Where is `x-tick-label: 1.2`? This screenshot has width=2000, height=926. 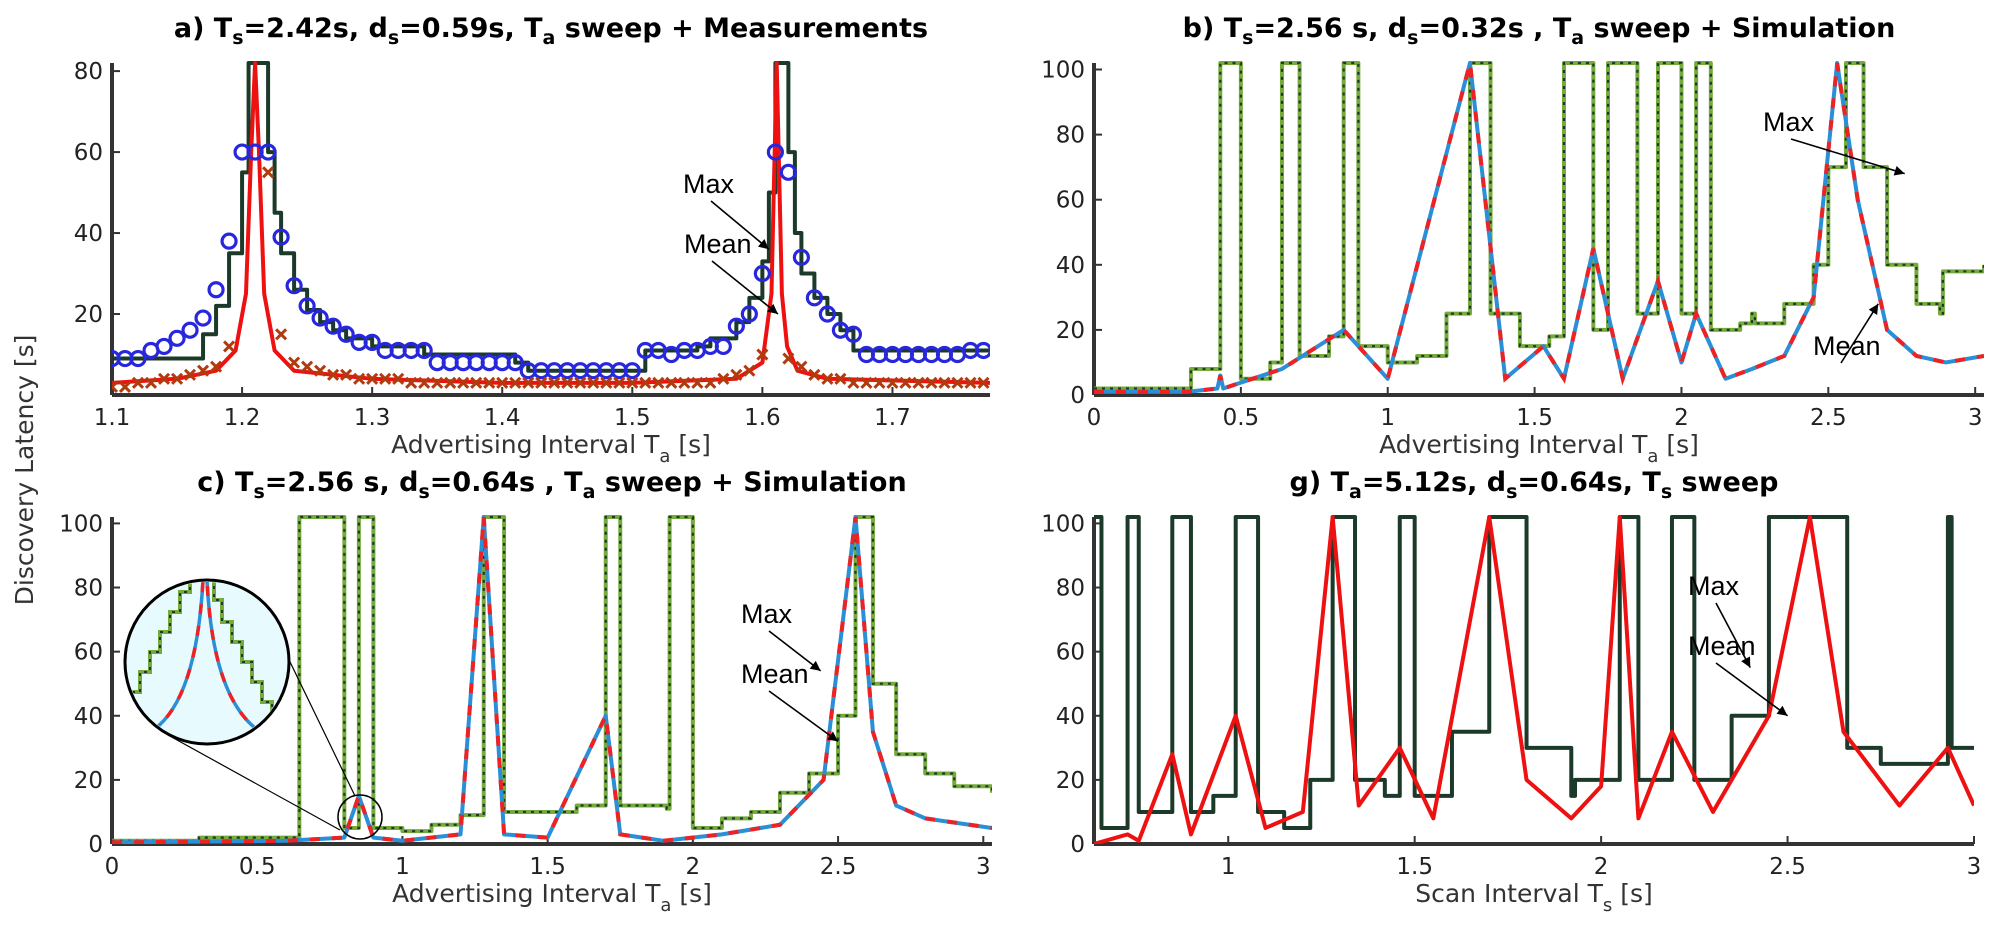
x-tick-label: 1.2 is located at coordinates (242, 418).